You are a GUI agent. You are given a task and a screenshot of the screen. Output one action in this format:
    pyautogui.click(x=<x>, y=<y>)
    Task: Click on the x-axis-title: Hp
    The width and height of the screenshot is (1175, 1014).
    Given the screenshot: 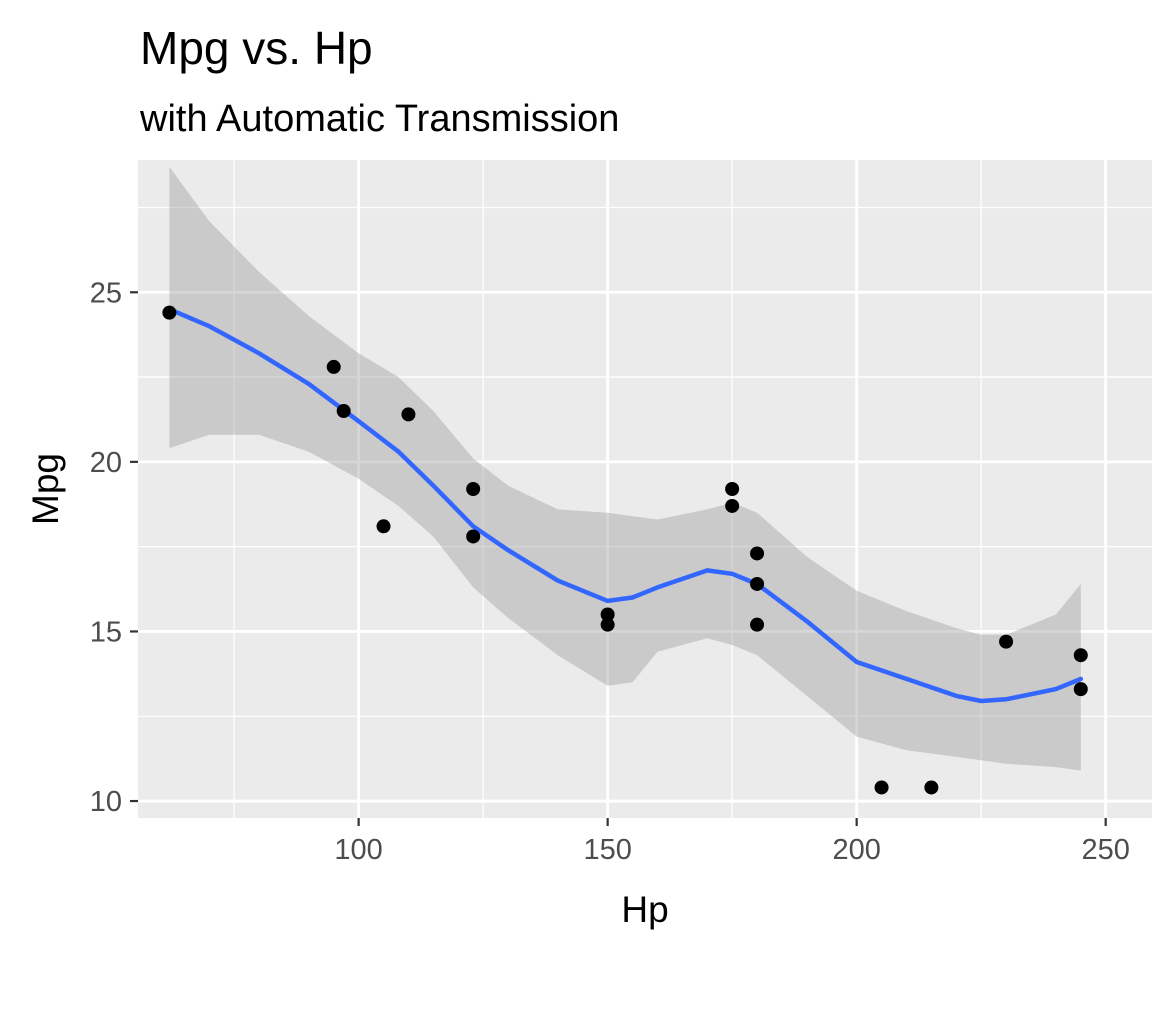 What is the action you would take?
    pyautogui.click(x=644, y=909)
    